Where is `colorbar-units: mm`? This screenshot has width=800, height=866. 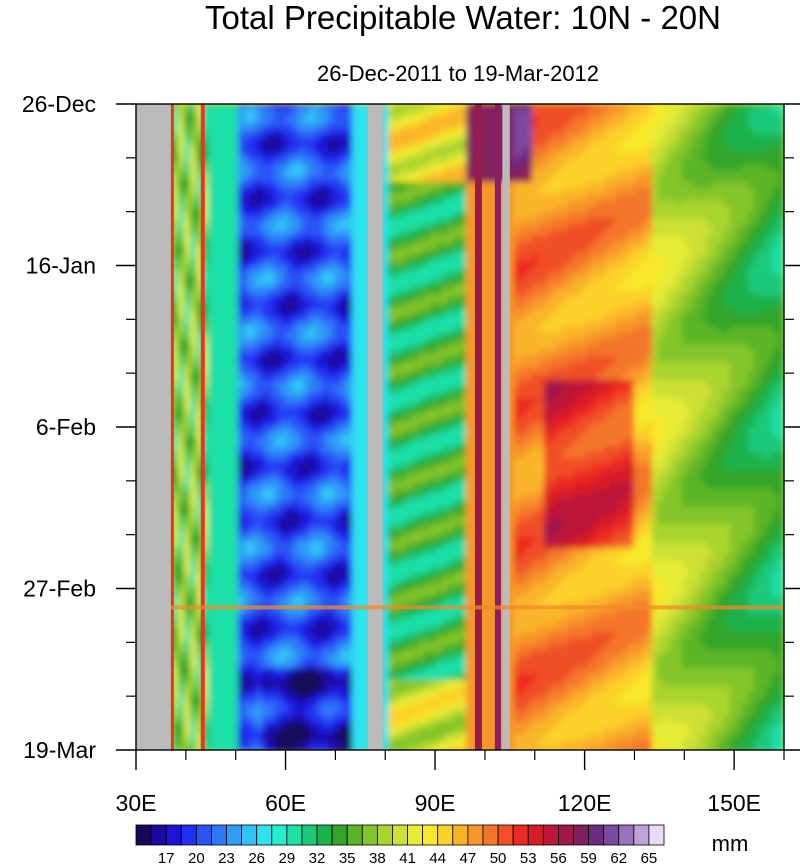
colorbar-units: mm is located at coordinates (730, 843).